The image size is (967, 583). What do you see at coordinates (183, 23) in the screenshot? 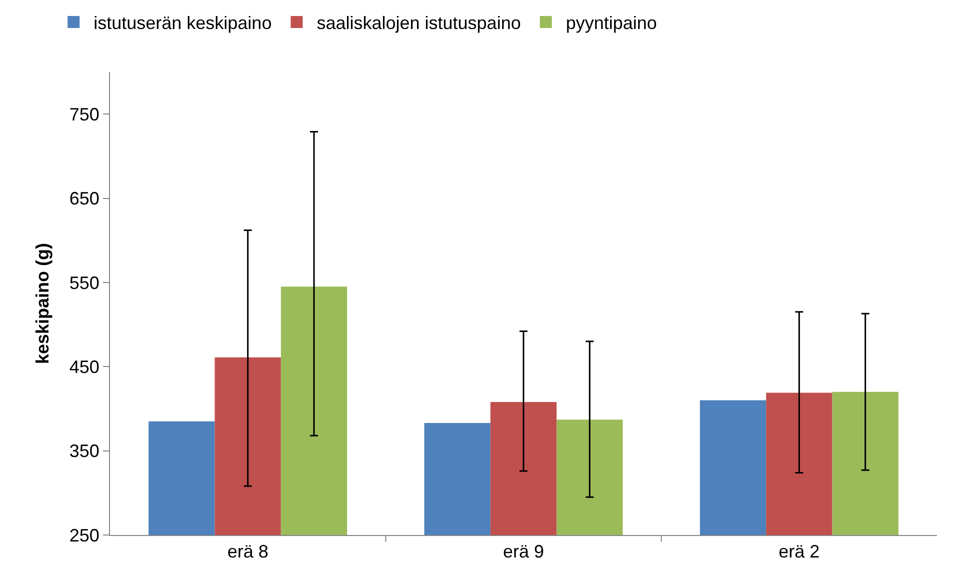
I see `legend-label: istutuserän keskipaino` at bounding box center [183, 23].